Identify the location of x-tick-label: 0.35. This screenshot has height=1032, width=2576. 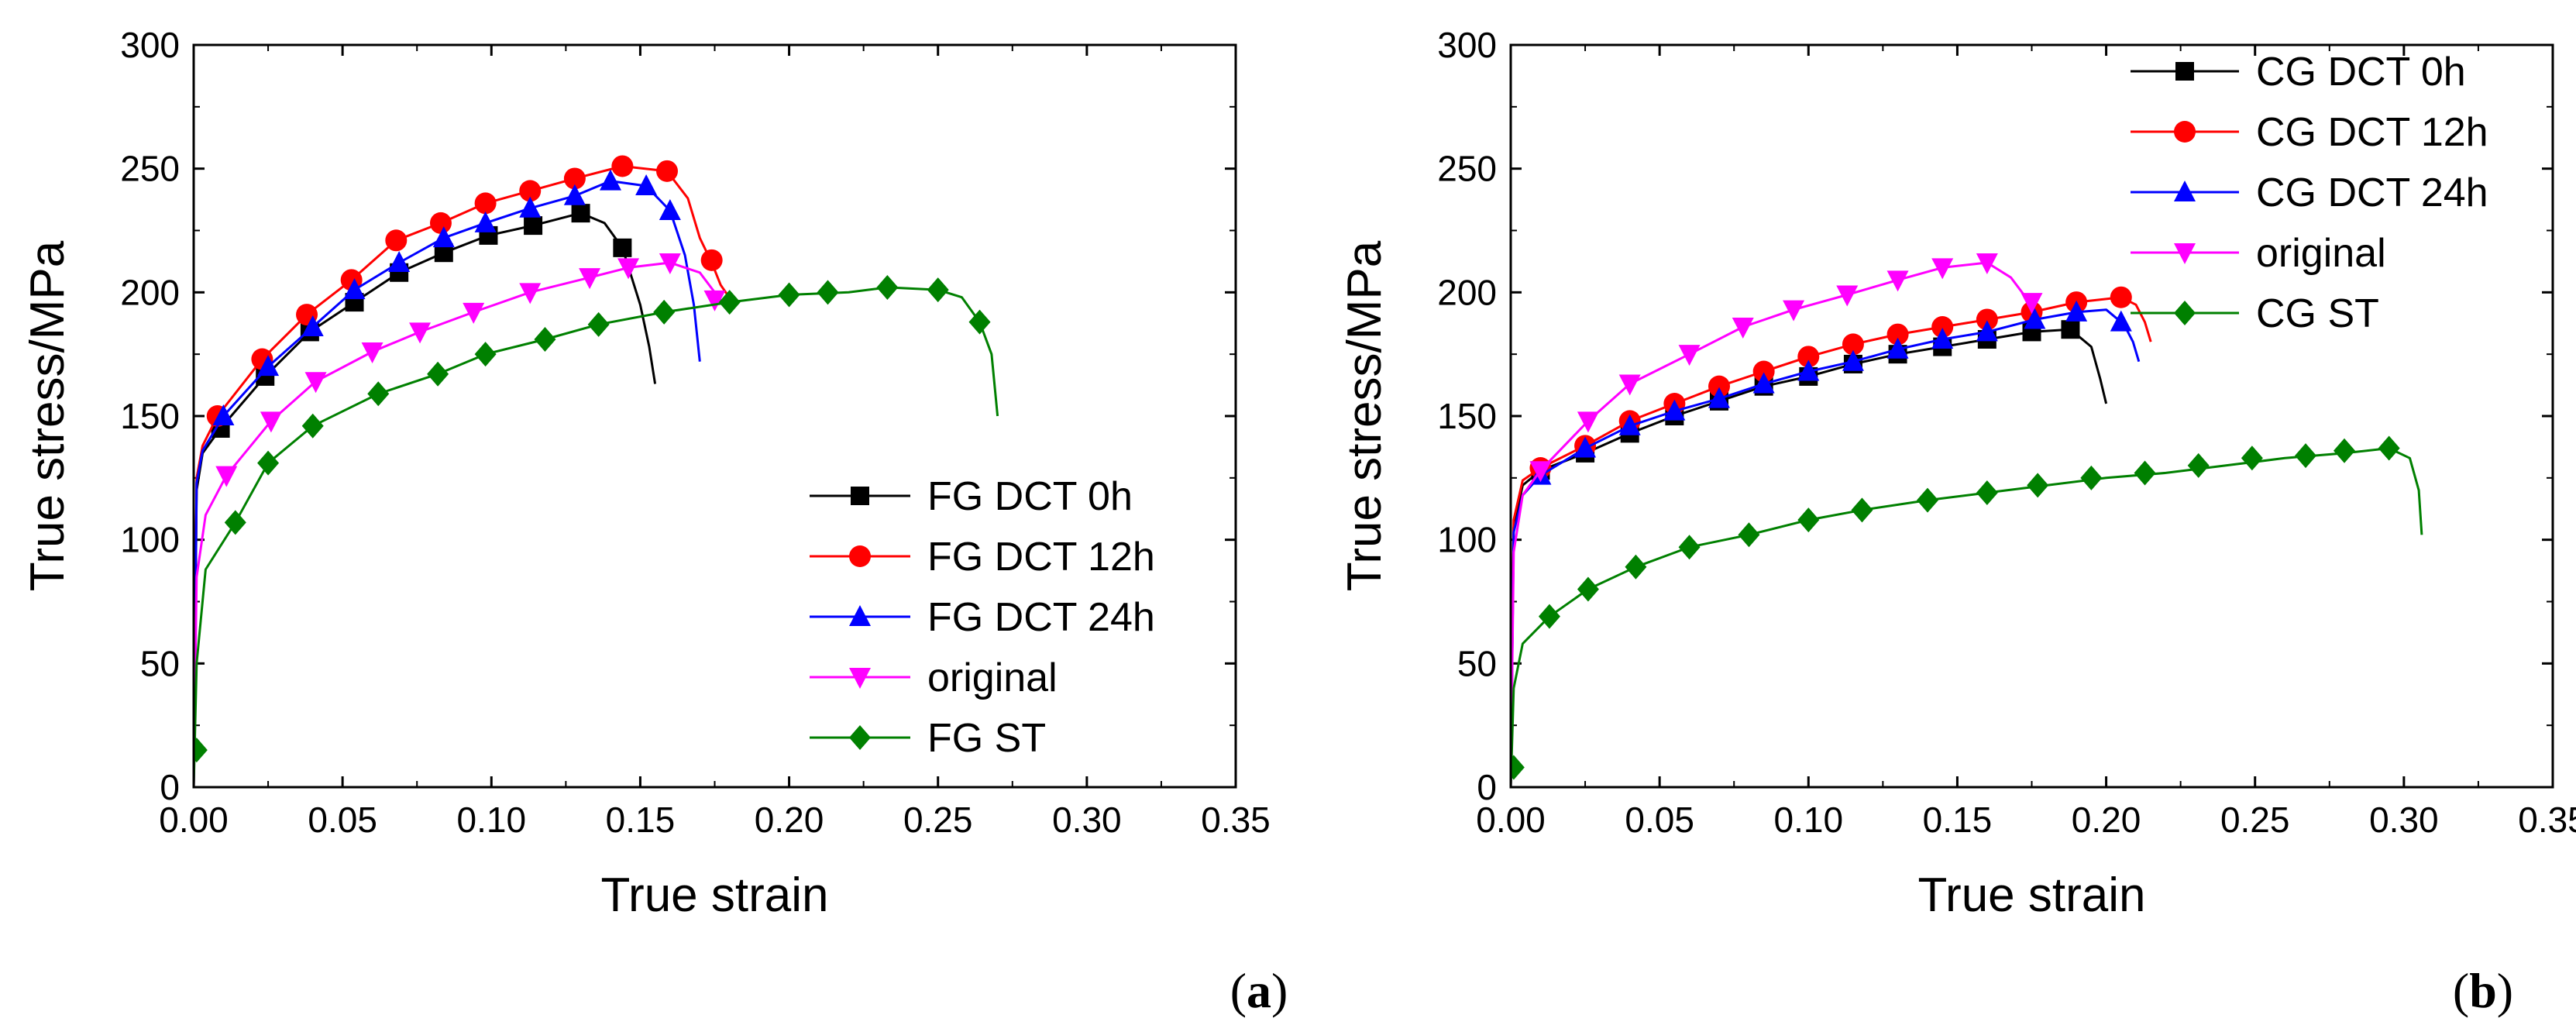
(2547, 820).